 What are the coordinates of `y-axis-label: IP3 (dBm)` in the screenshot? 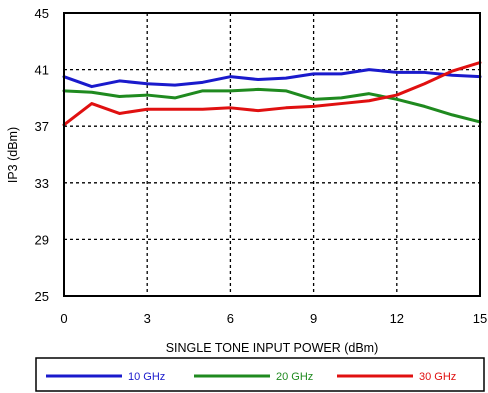 It's located at (13, 155).